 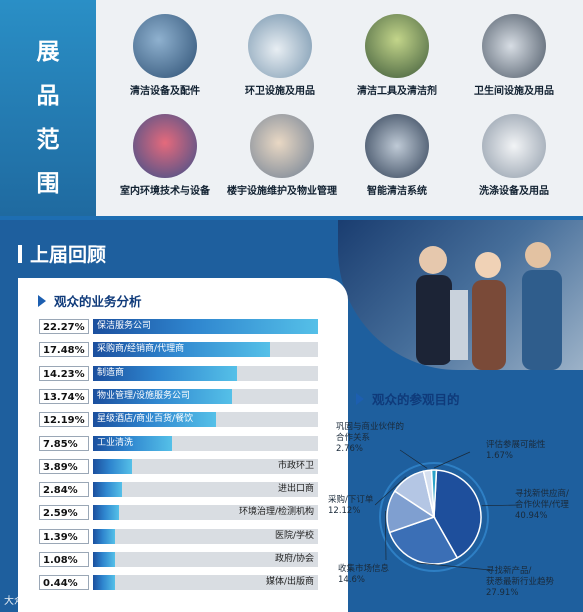 What do you see at coordinates (282, 191) in the screenshot?
I see `category-label: 楼宇设施维护及物业管理` at bounding box center [282, 191].